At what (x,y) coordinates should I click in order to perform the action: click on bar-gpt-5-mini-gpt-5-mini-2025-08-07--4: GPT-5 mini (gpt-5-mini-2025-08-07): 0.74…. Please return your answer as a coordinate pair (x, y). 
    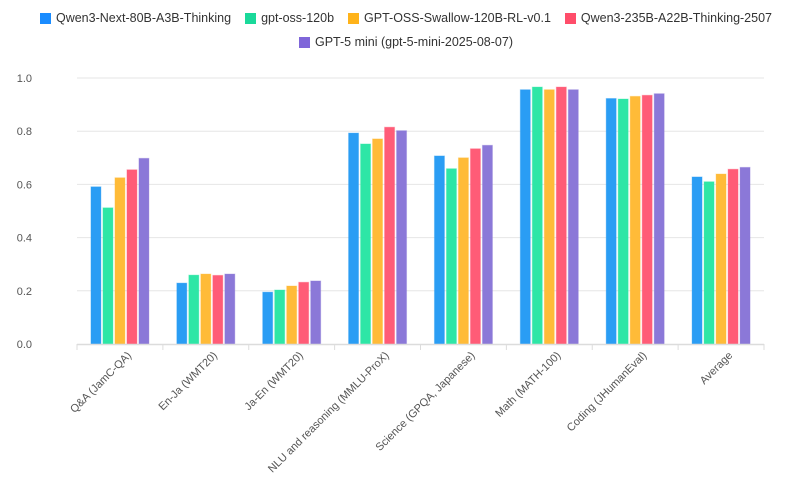
    Looking at the image, I should click on (487, 244).